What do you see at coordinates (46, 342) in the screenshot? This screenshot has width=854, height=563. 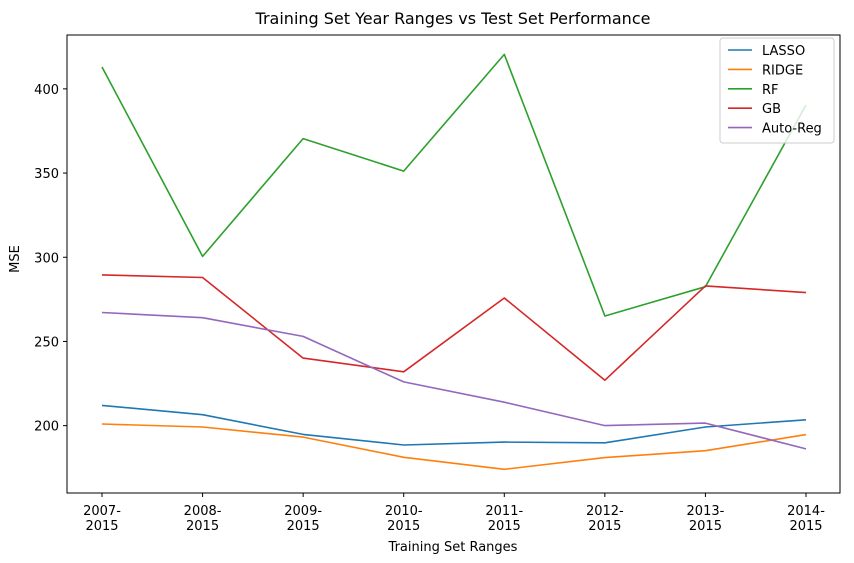 I see `y-tick-label: 250` at bounding box center [46, 342].